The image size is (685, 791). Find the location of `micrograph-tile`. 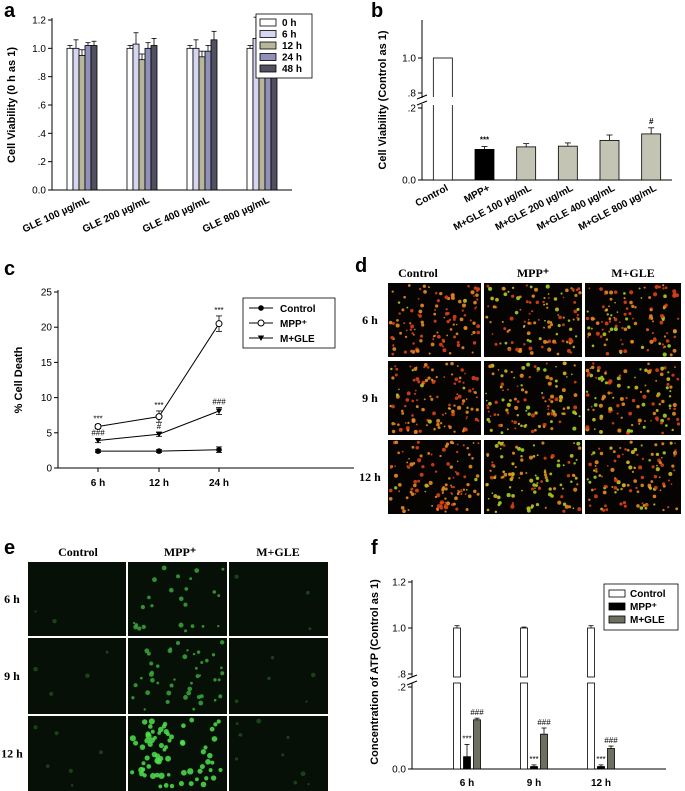

micrograph-tile is located at coordinates (177, 599).